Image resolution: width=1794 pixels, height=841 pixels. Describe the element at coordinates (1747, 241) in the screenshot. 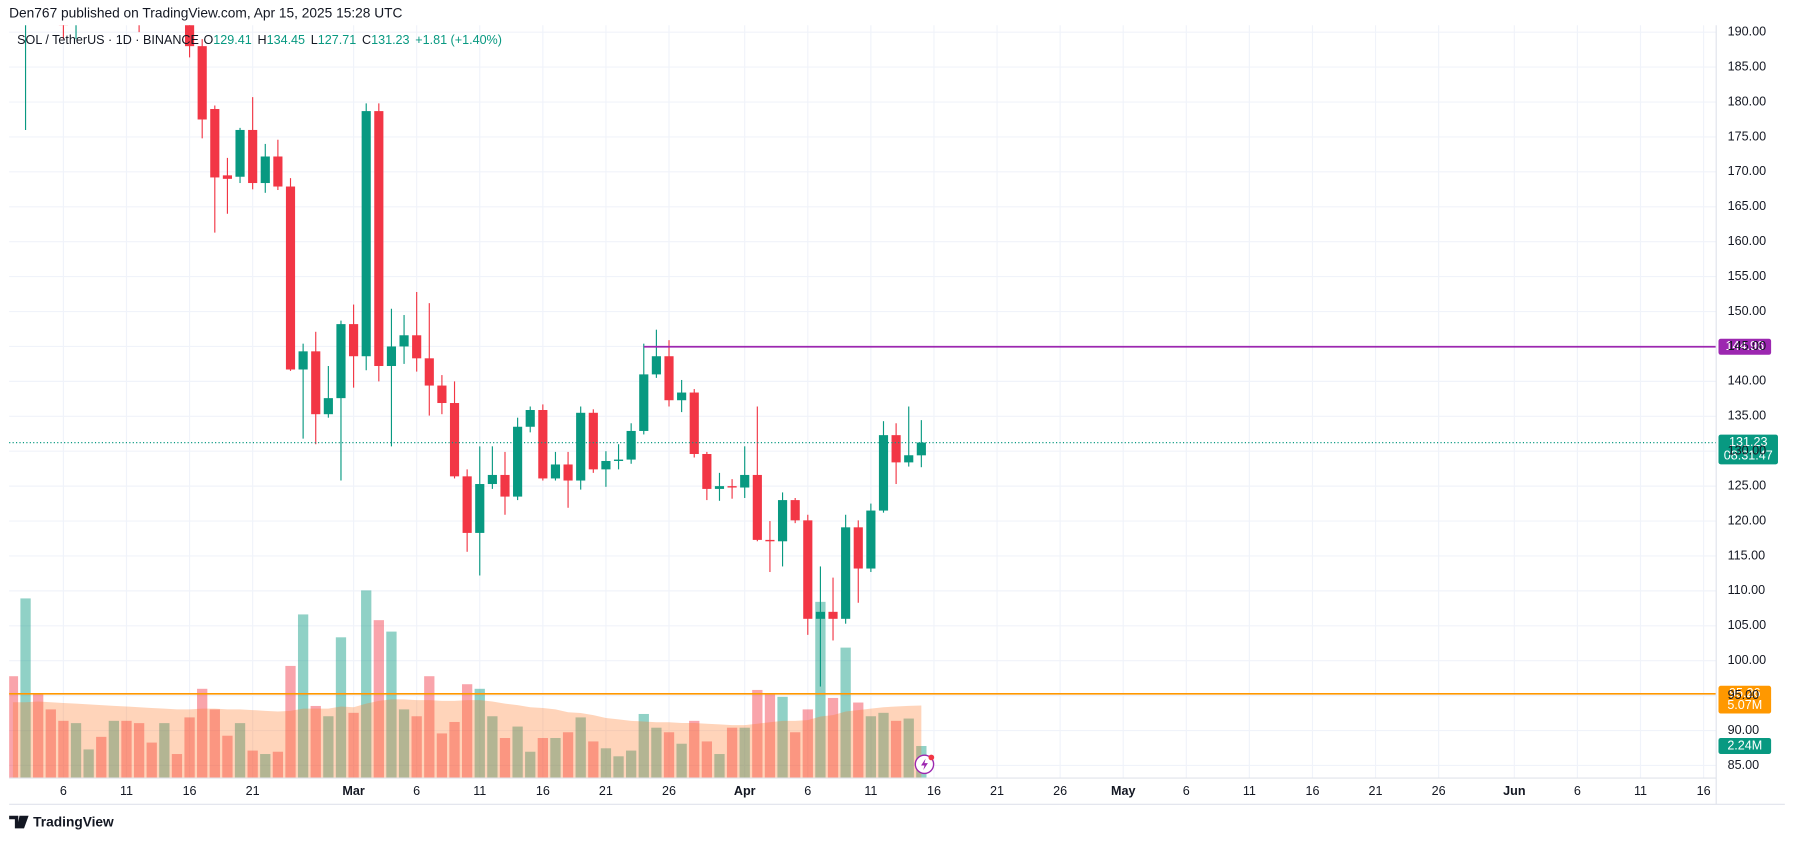

I see `y-tick-label: 160.00` at that location.